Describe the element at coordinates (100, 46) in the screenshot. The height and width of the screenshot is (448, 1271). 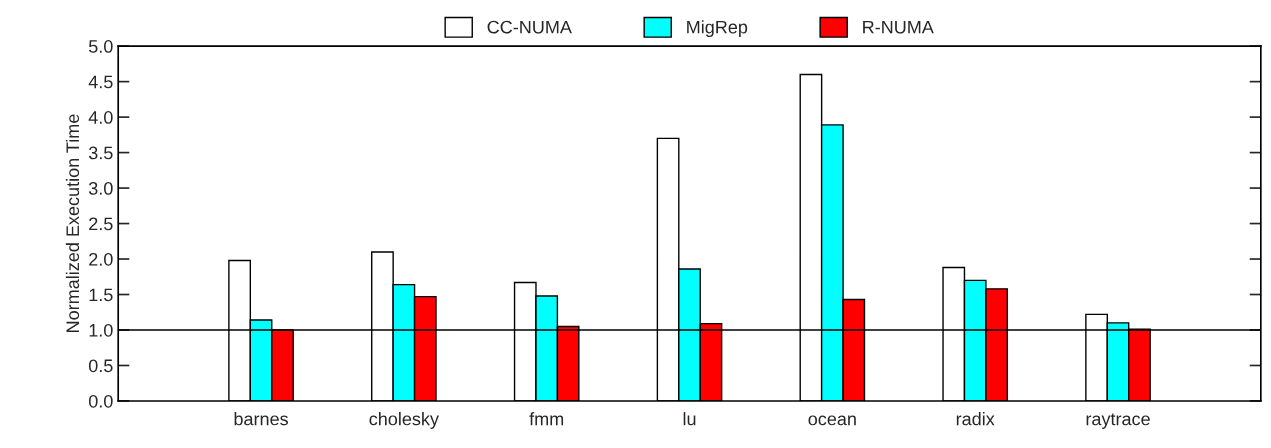
I see `y-tick-label: 5.0` at that location.